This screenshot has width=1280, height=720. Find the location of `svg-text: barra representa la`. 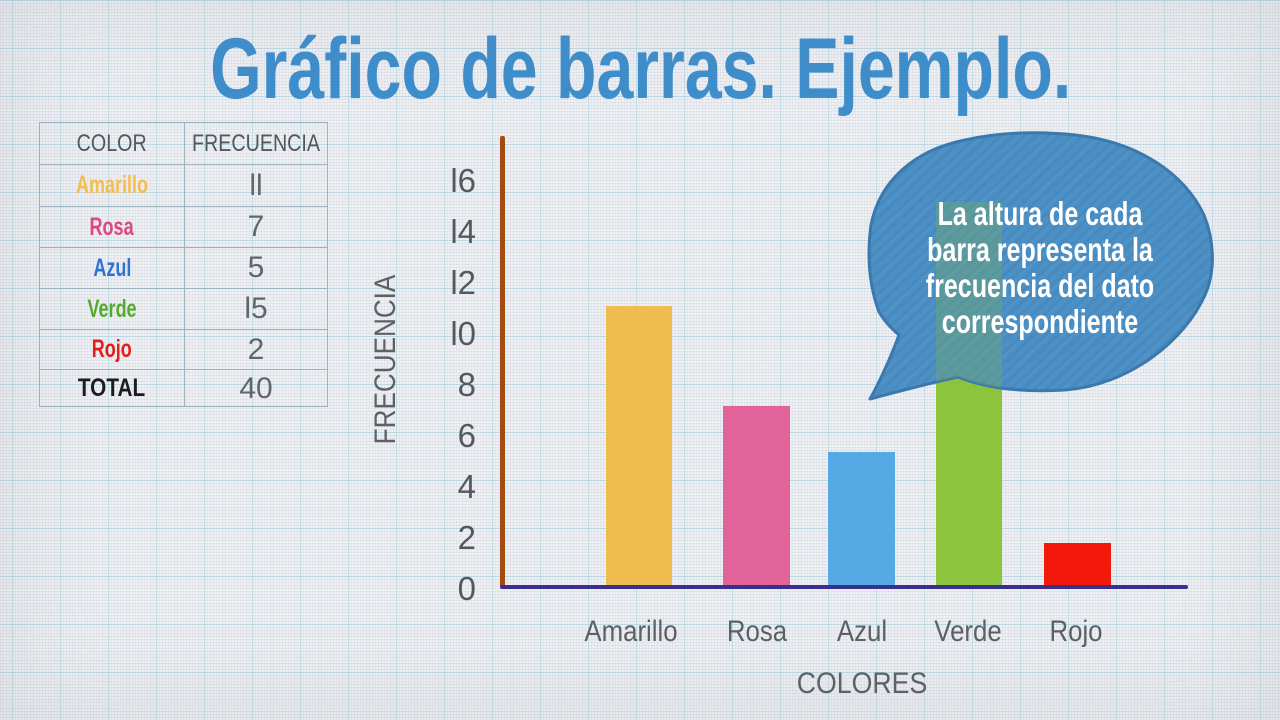

svg-text: barra representa la is located at coordinates (1040, 250).